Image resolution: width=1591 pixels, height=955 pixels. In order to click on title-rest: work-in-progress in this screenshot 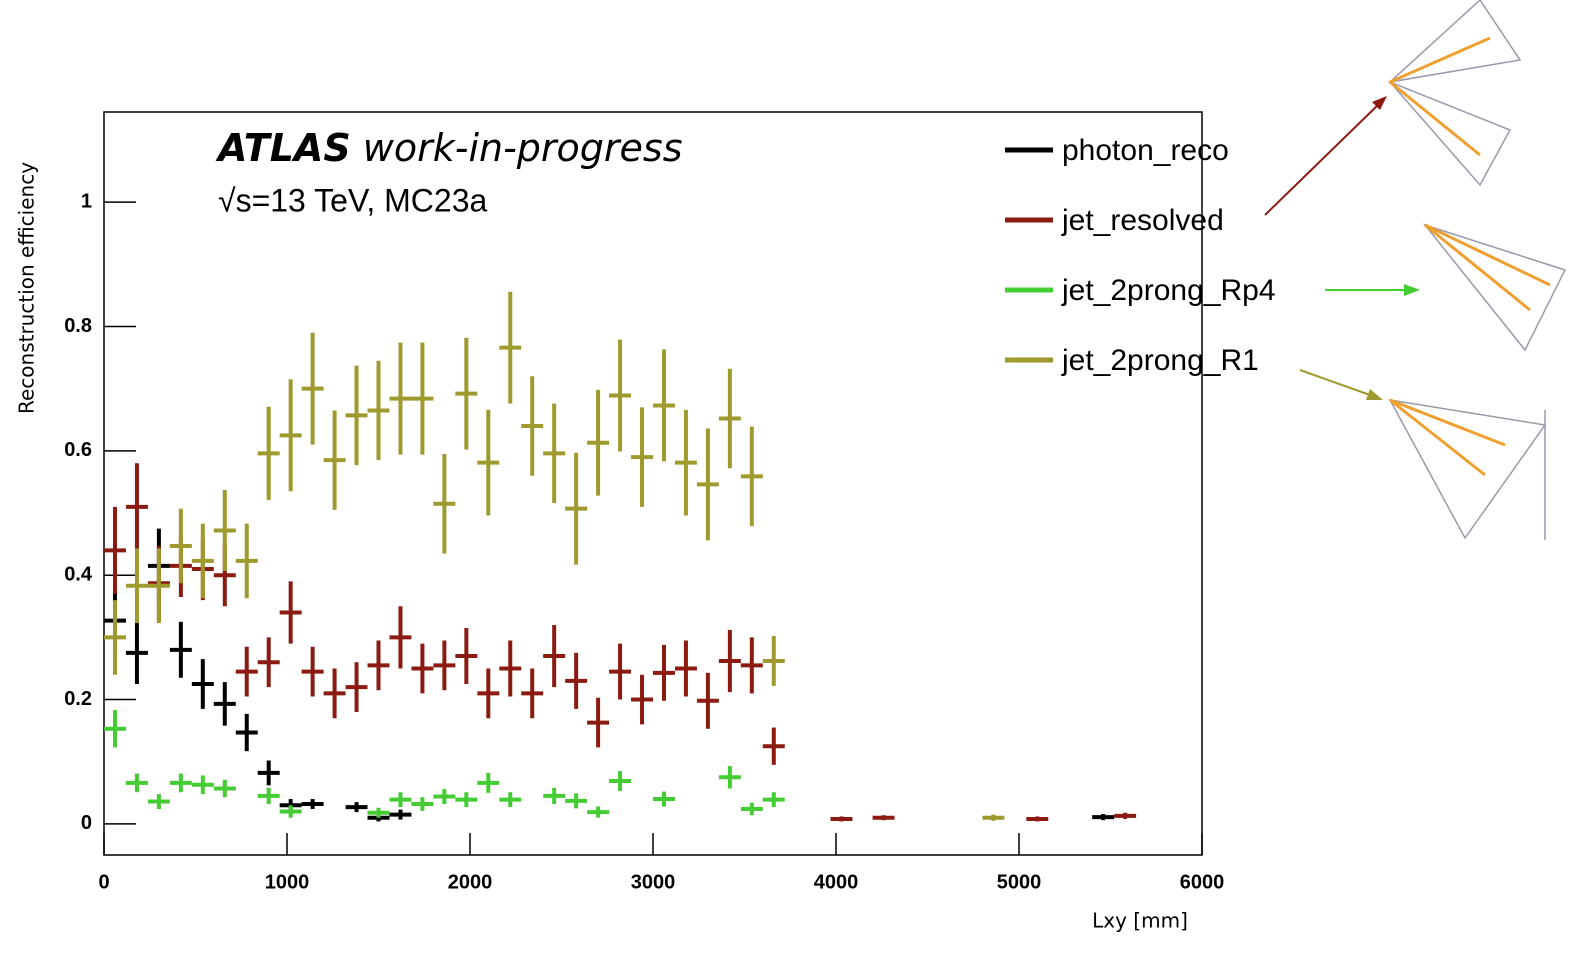, I will do `click(523, 148)`.